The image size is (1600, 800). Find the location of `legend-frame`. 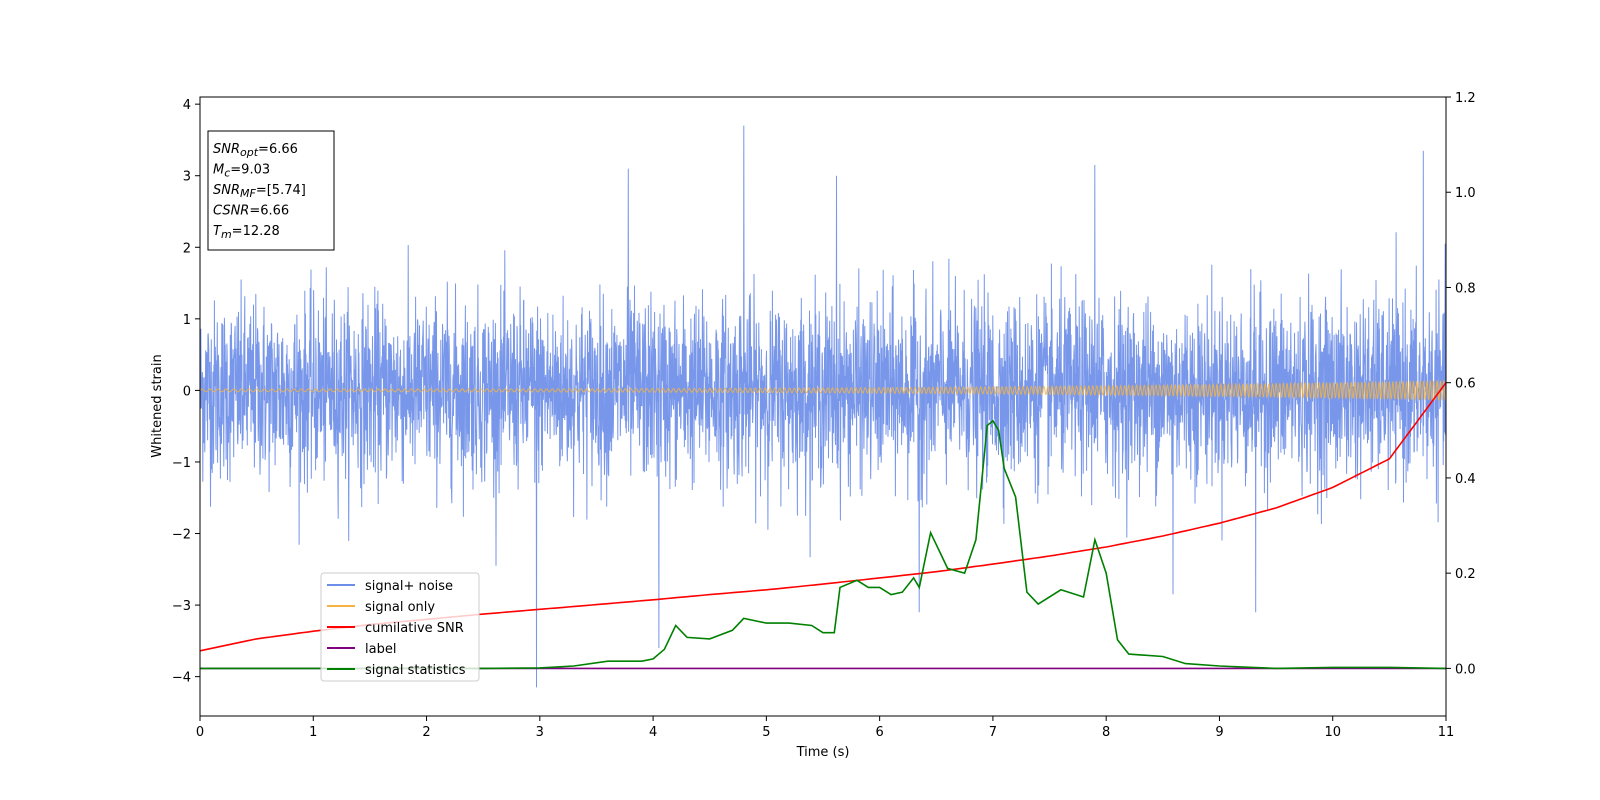

legend-frame is located at coordinates (400, 627).